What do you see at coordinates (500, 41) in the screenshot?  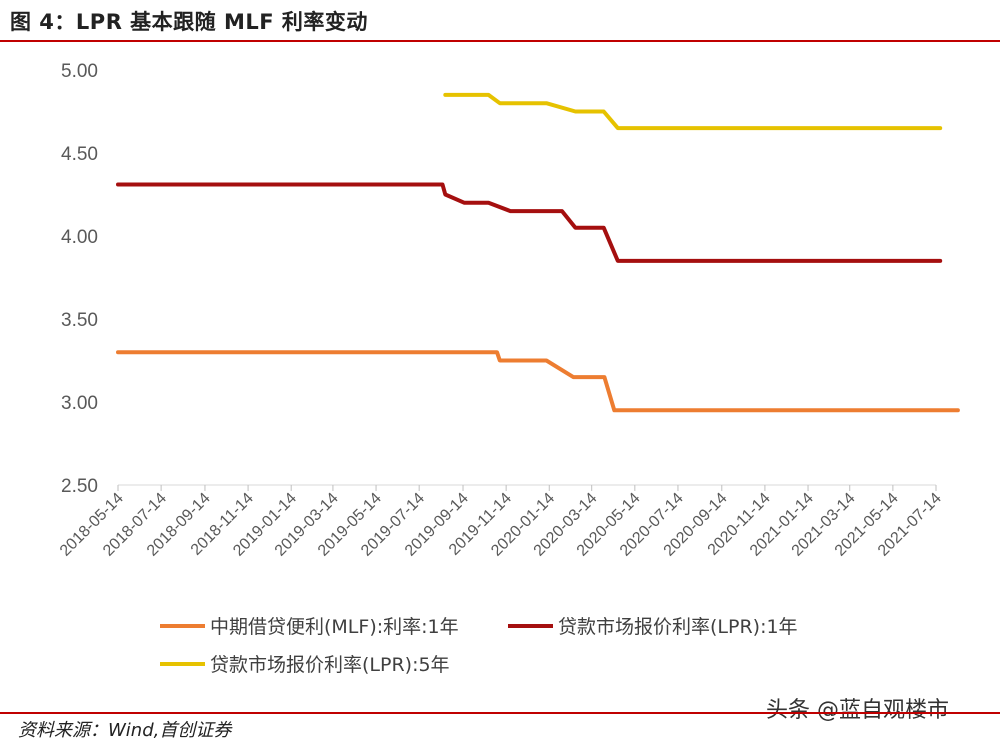 I see `top-divider` at bounding box center [500, 41].